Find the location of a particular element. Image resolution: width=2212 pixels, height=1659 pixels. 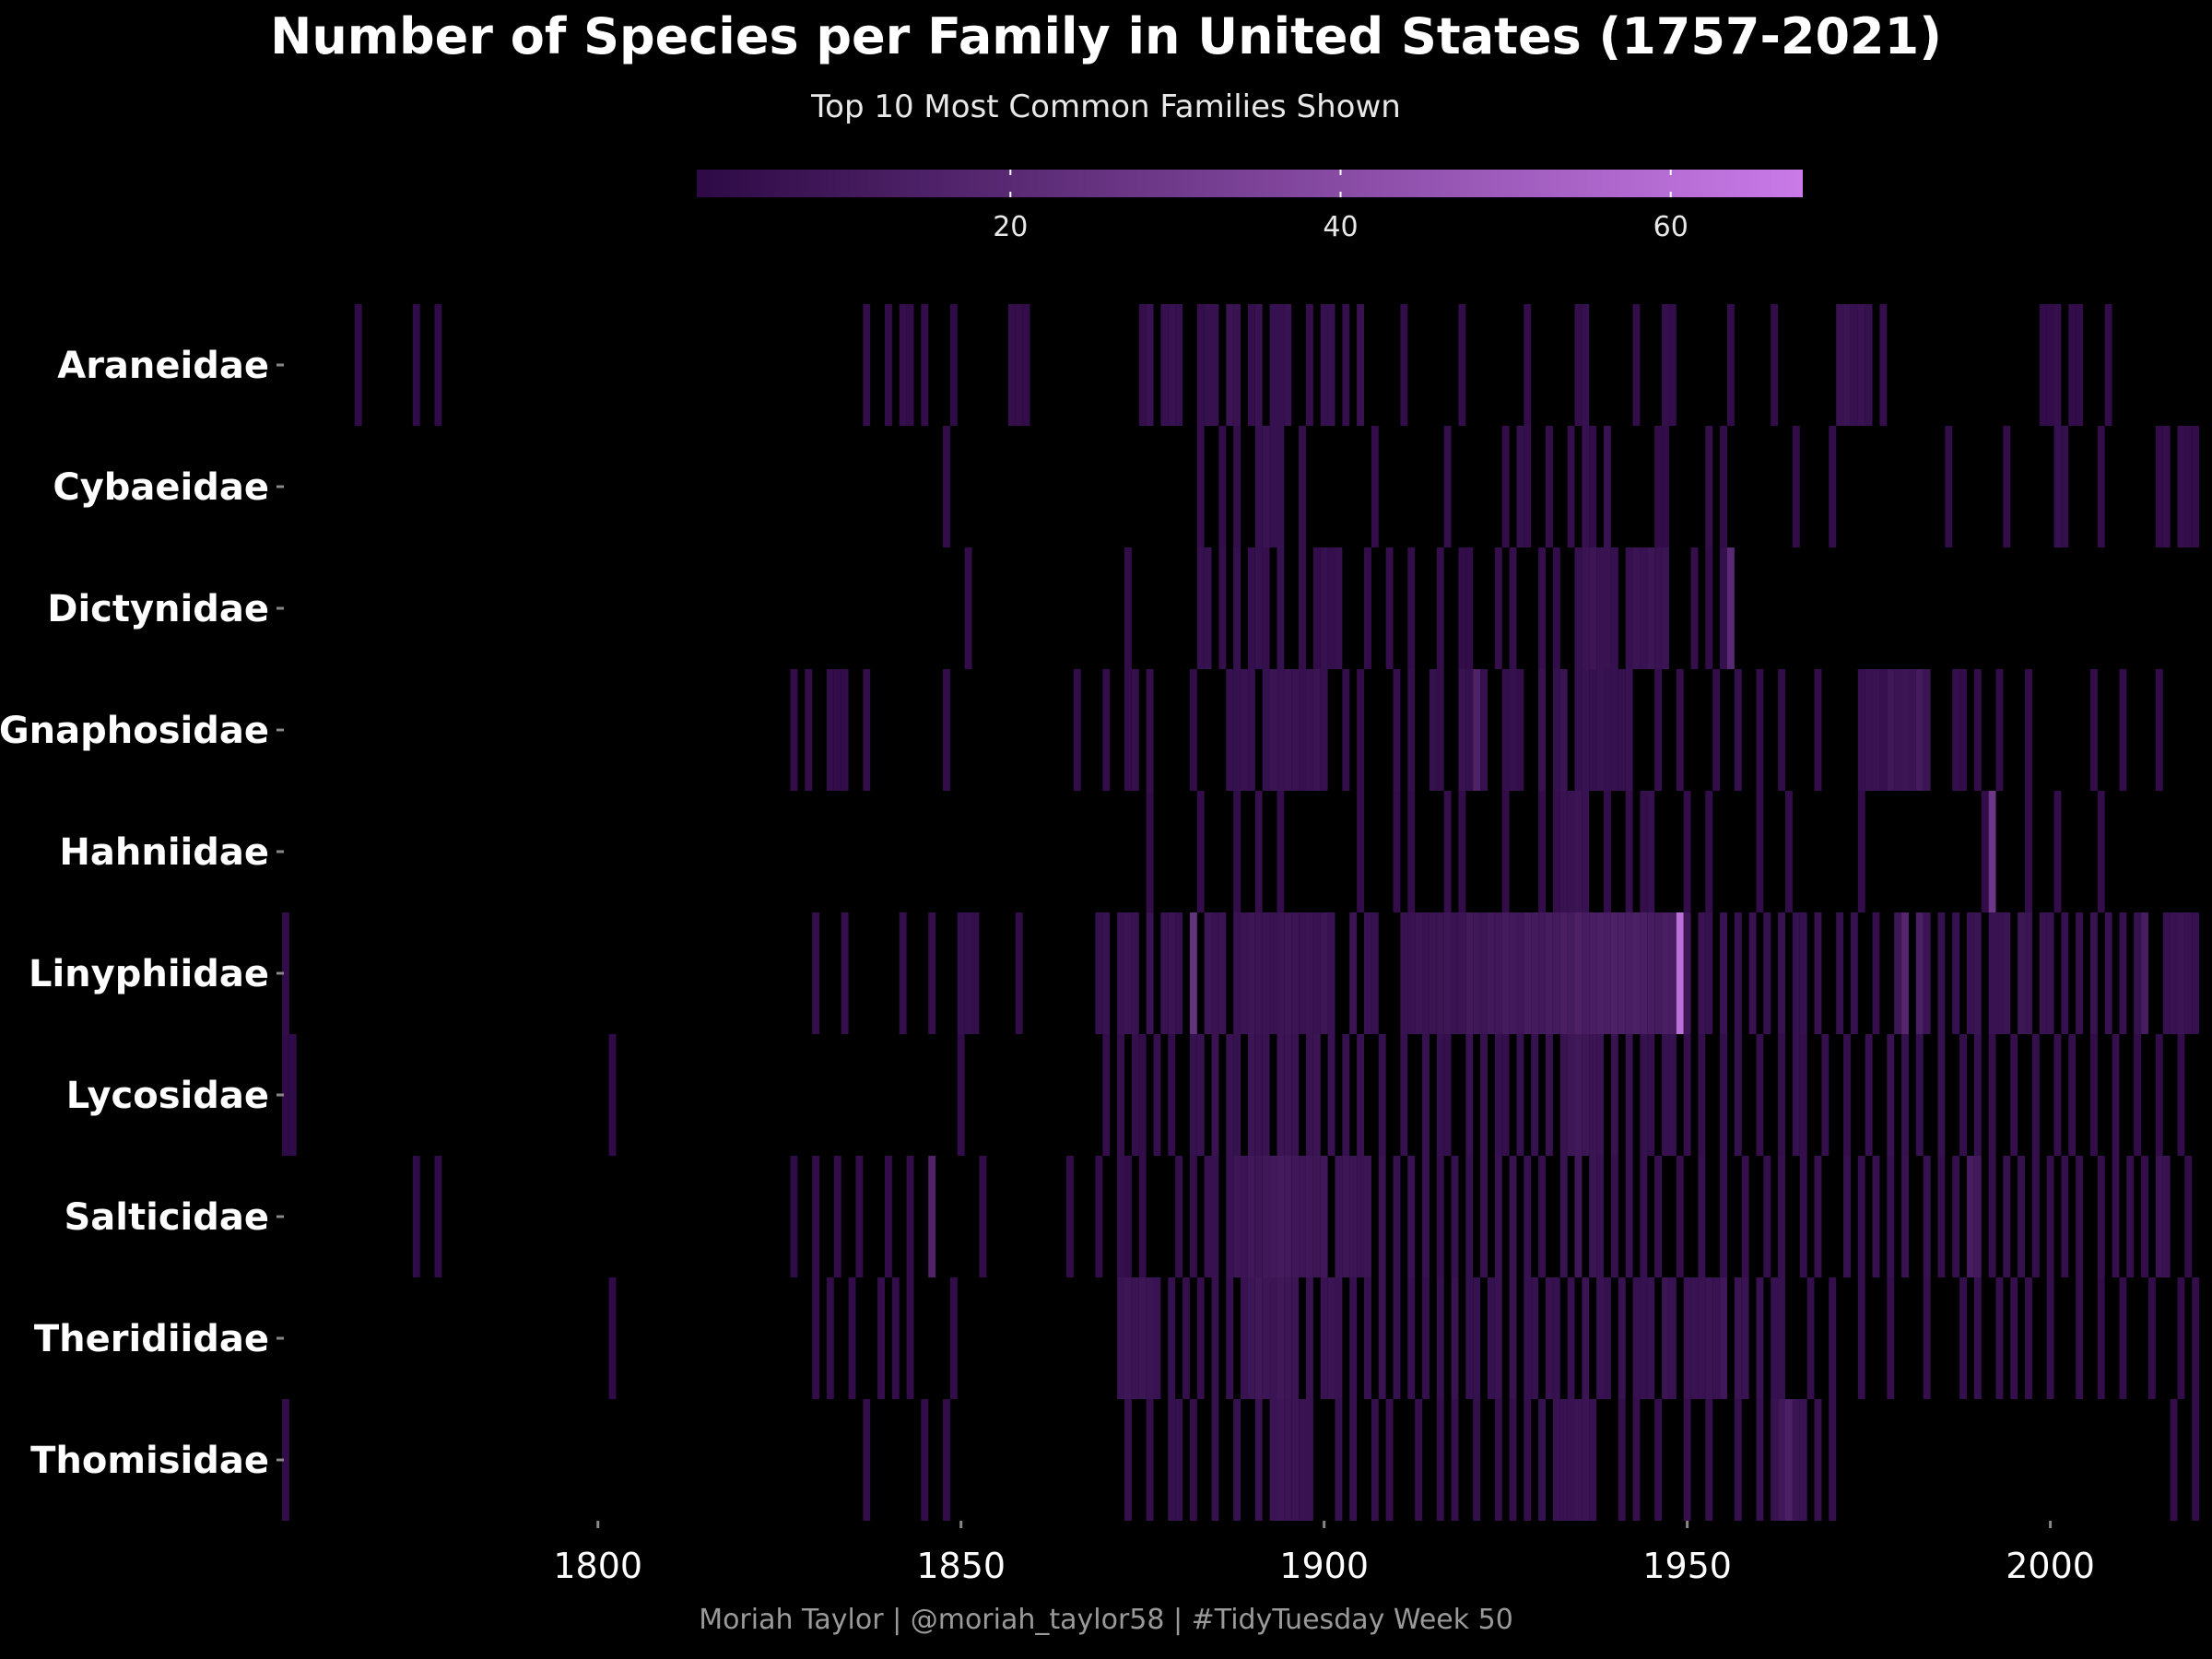

y-tick-label: Thomisidae is located at coordinates (149, 1461).